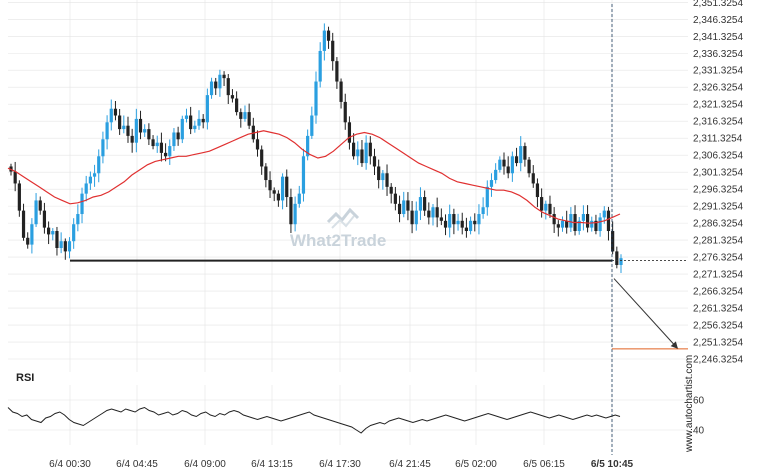 The height and width of the screenshot is (475, 760). What do you see at coordinates (718, 258) in the screenshot?
I see `price-tick-label: 2,276.3254` at bounding box center [718, 258].